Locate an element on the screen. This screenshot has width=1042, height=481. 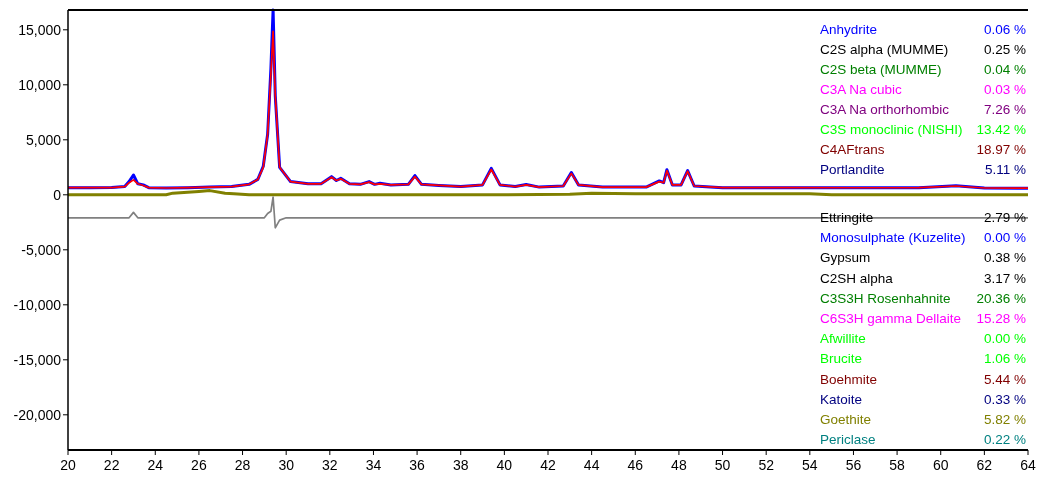
x-tick-label: 36 is located at coordinates (417, 465).